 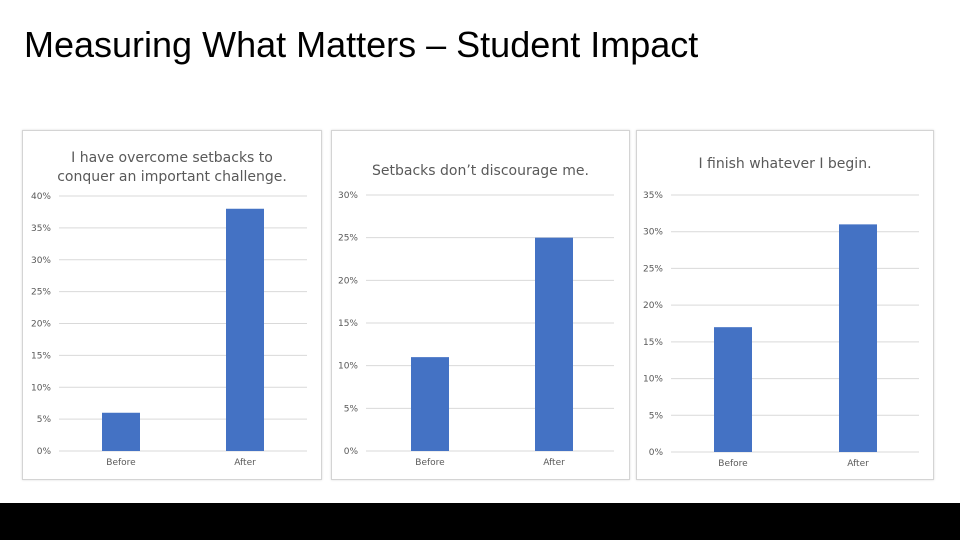 I want to click on bar-chart-plot: 0% 5% 10% 15% 20% 25% 30% 35% Before After, so click(x=781, y=330).